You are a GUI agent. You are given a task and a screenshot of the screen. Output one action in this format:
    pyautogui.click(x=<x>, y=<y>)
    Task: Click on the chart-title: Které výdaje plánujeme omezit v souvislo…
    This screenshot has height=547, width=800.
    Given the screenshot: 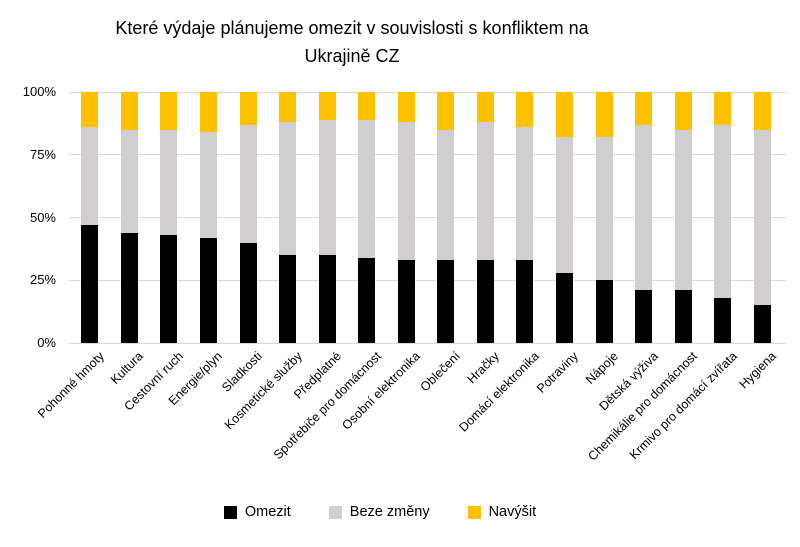 What is the action you would take?
    pyautogui.click(x=352, y=42)
    